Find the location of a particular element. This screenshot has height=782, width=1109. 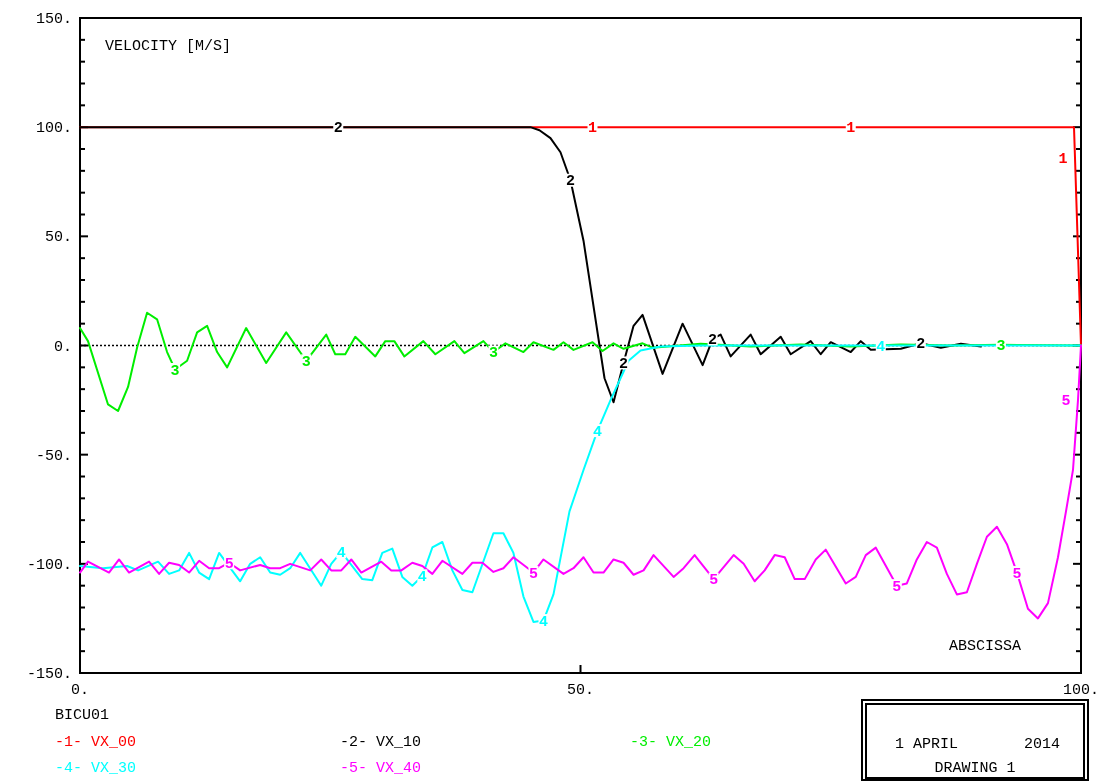

y-tick-label: 50. is located at coordinates (58, 238).